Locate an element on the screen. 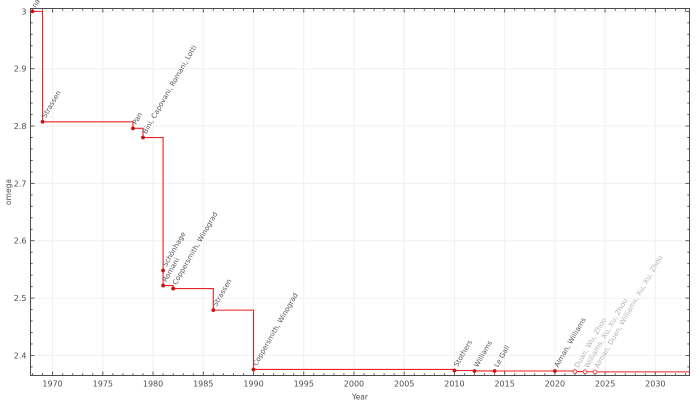 The width and height of the screenshot is (700, 402). data-point-label: naive is located at coordinates (39, 4).